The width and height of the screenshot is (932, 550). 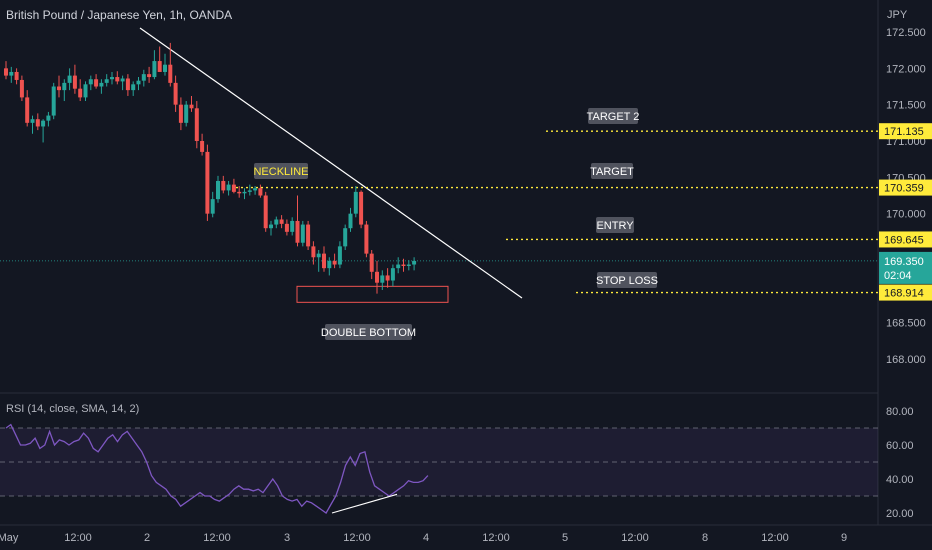 I want to click on double-bottom-label: DOUBLE BOTTOM, so click(x=368, y=333).